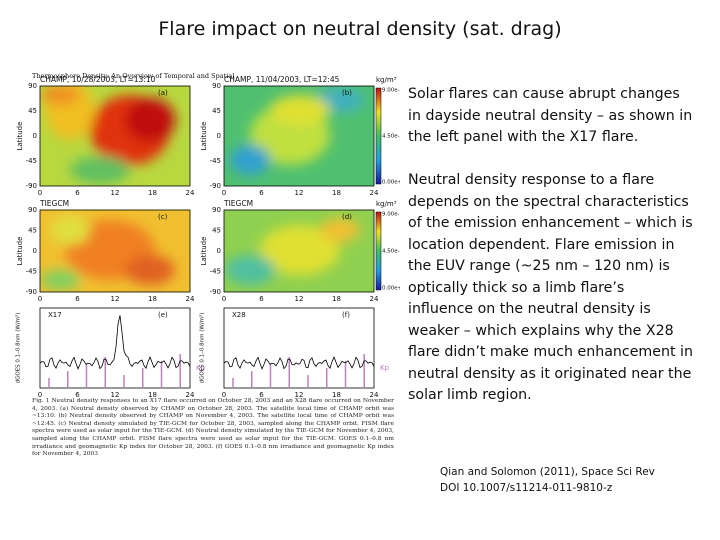 The height and width of the screenshot is (540, 720). Describe the element at coordinates (55, 315) in the screenshot. I see `panel-title: X17` at that location.